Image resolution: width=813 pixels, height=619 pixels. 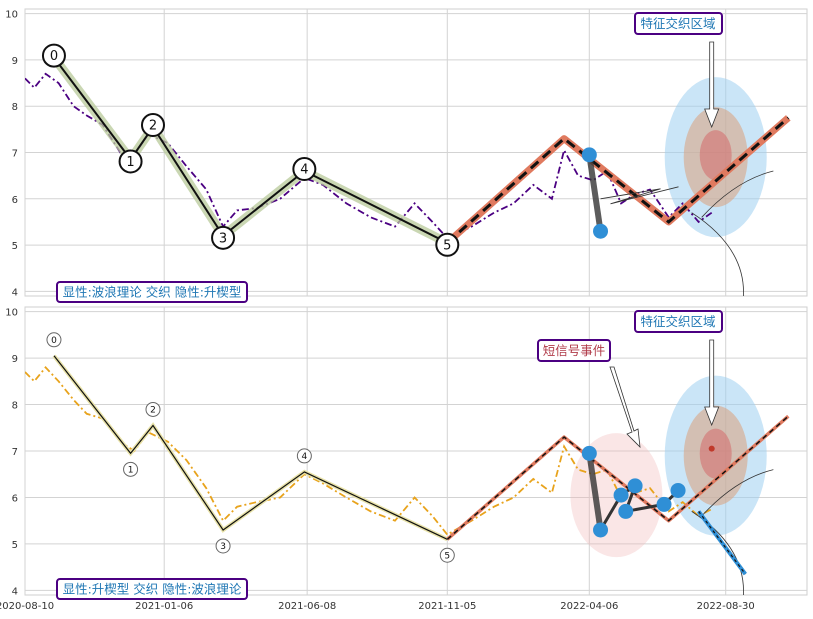 I want to click on annotation-pattern-top: 显性:波浪理论 交织 隐性:升楔型, so click(x=152, y=292).